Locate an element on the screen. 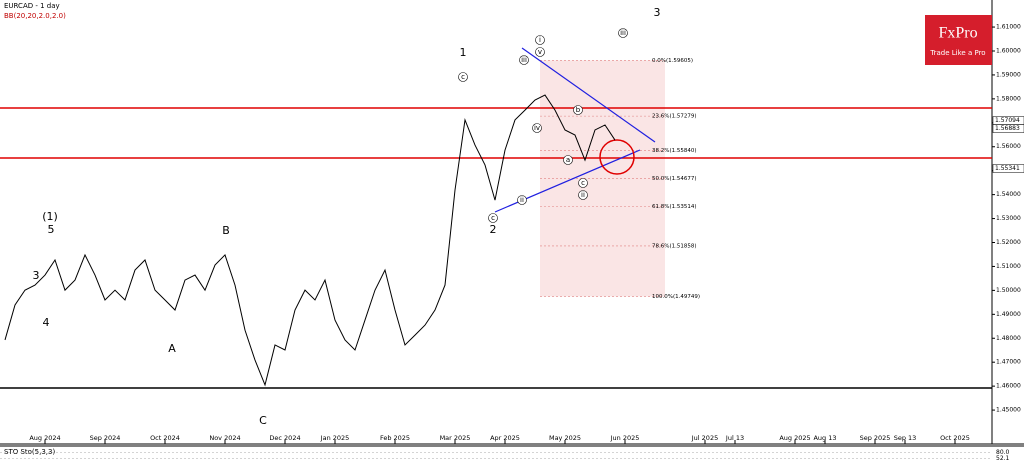 The height and width of the screenshot is (472, 1024). y-tick-label: 1.56000 is located at coordinates (1008, 146).